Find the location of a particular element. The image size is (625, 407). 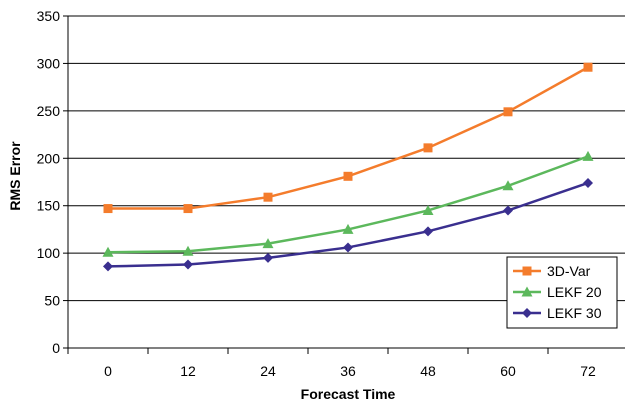

x-tick-label: 60 is located at coordinates (508, 371).